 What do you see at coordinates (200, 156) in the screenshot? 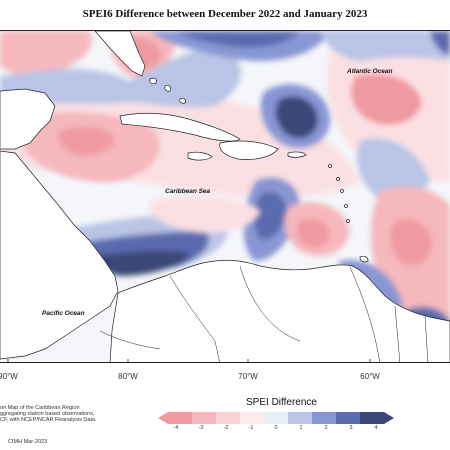
I see `island-jamaica` at bounding box center [200, 156].